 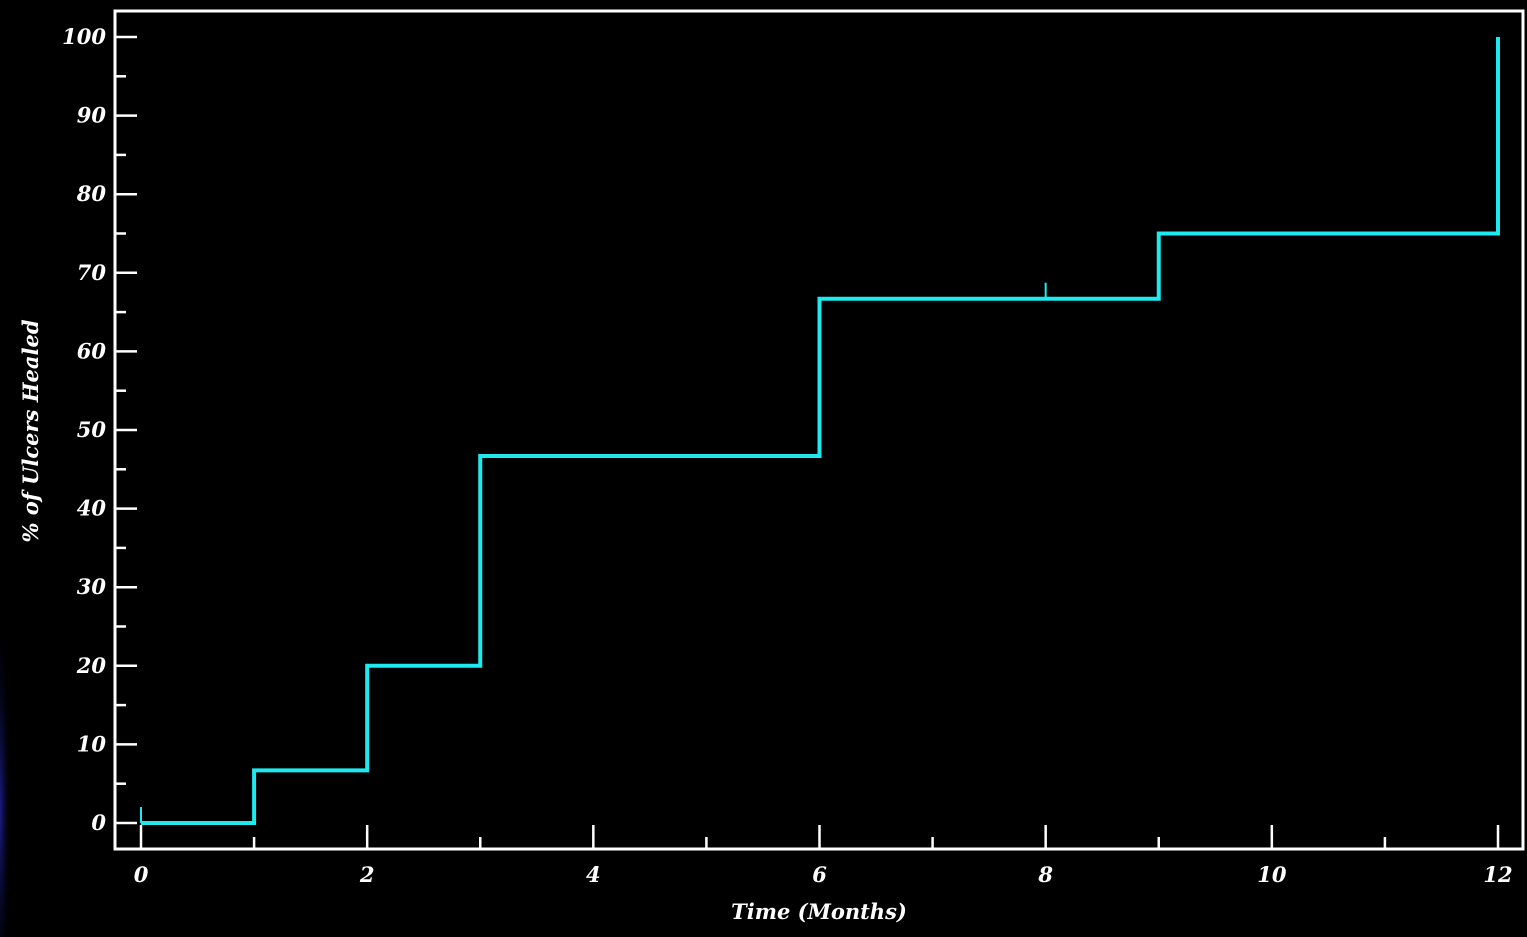 I want to click on background-glow, so click(x=11, y=738).